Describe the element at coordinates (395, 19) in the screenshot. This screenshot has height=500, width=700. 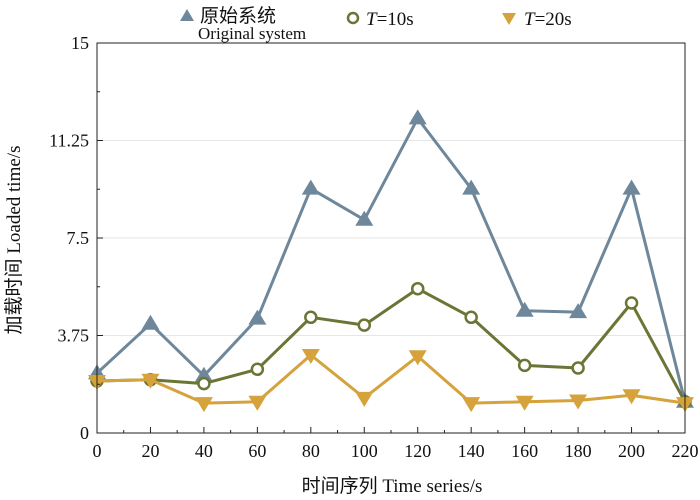
I see `legend-label-t10-value: =10s` at that location.